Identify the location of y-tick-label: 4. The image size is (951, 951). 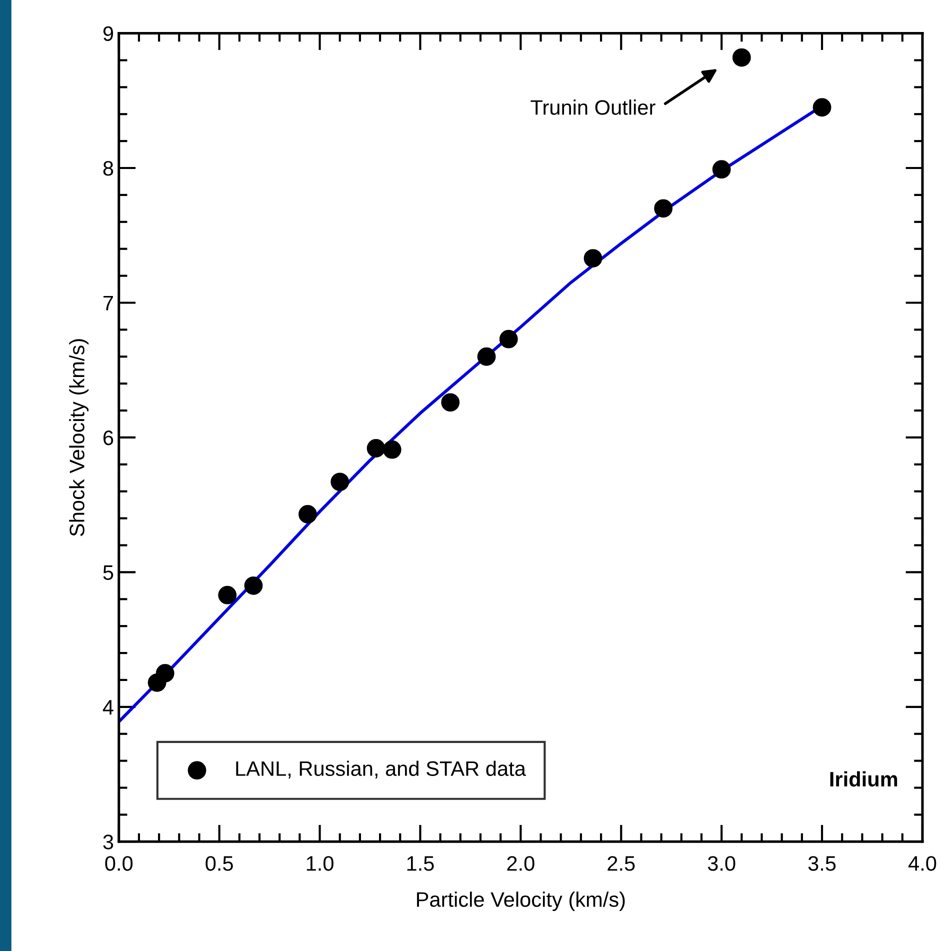
(108, 707).